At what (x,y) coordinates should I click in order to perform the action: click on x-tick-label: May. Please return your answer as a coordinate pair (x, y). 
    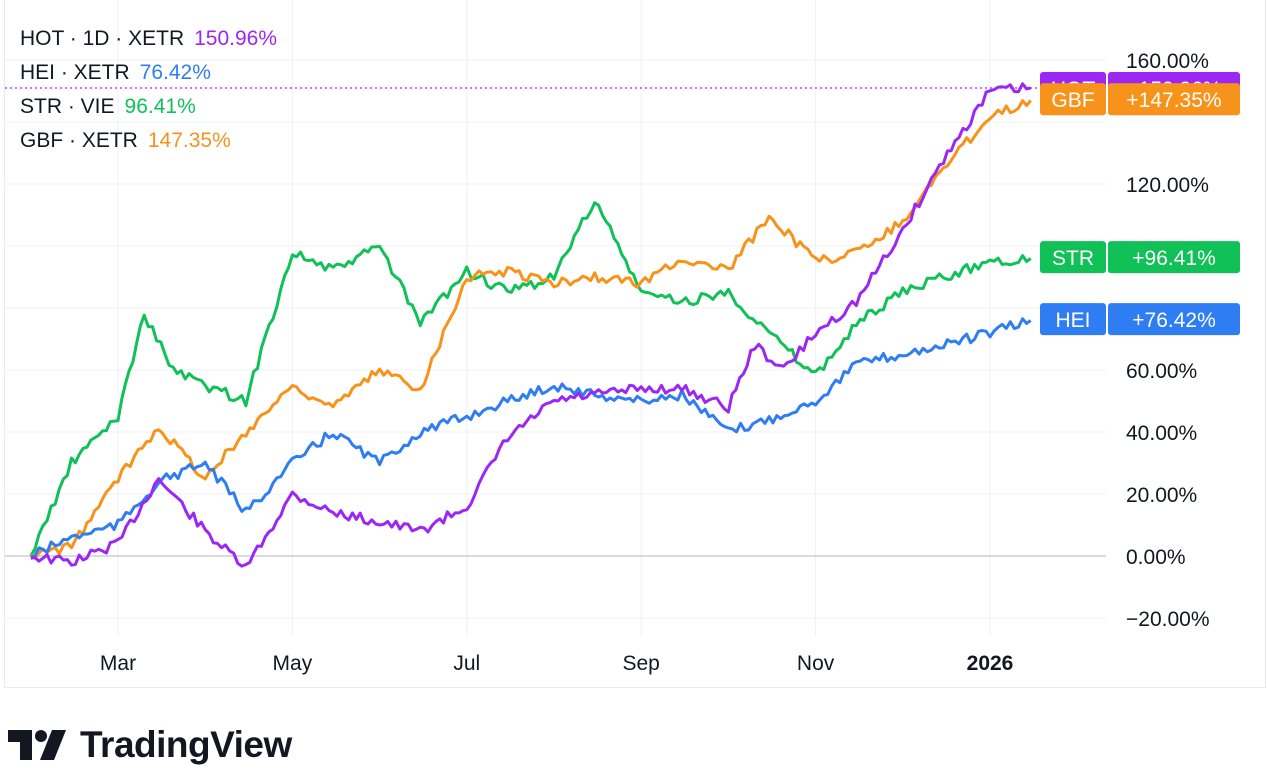
    Looking at the image, I should click on (293, 663).